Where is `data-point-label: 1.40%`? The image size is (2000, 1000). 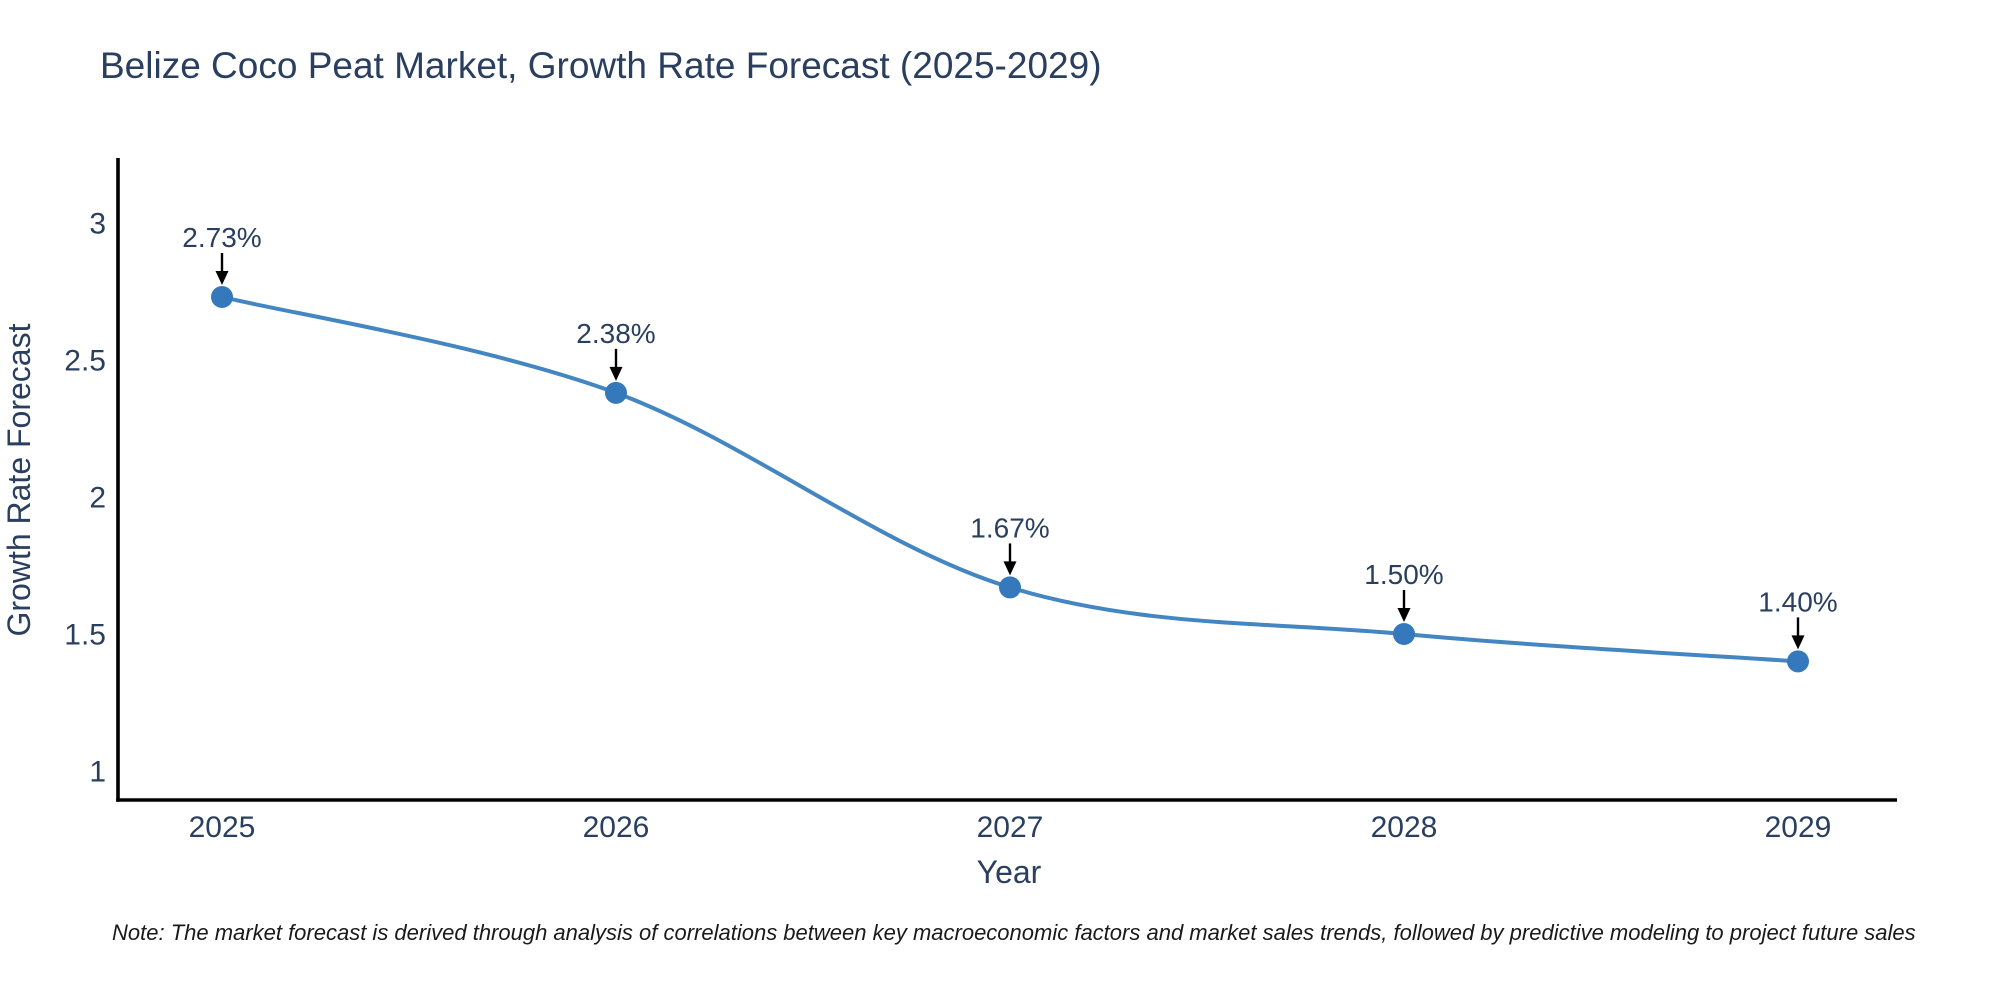 data-point-label: 1.40% is located at coordinates (1797, 601).